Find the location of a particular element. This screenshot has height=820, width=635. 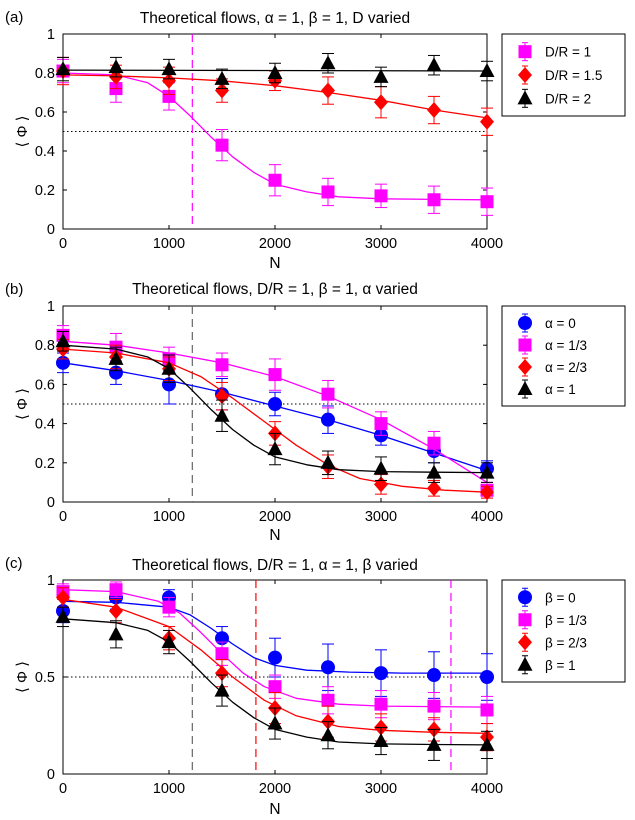

legend-label: α = 2/3 is located at coordinates (566, 367).